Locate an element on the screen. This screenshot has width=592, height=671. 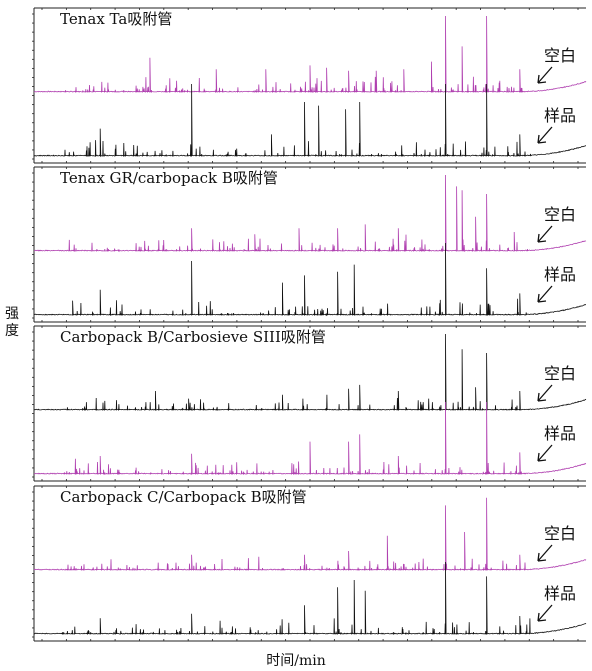
panel-title: Carbopack C/Carbopack B吸附管 is located at coordinates (183, 497).